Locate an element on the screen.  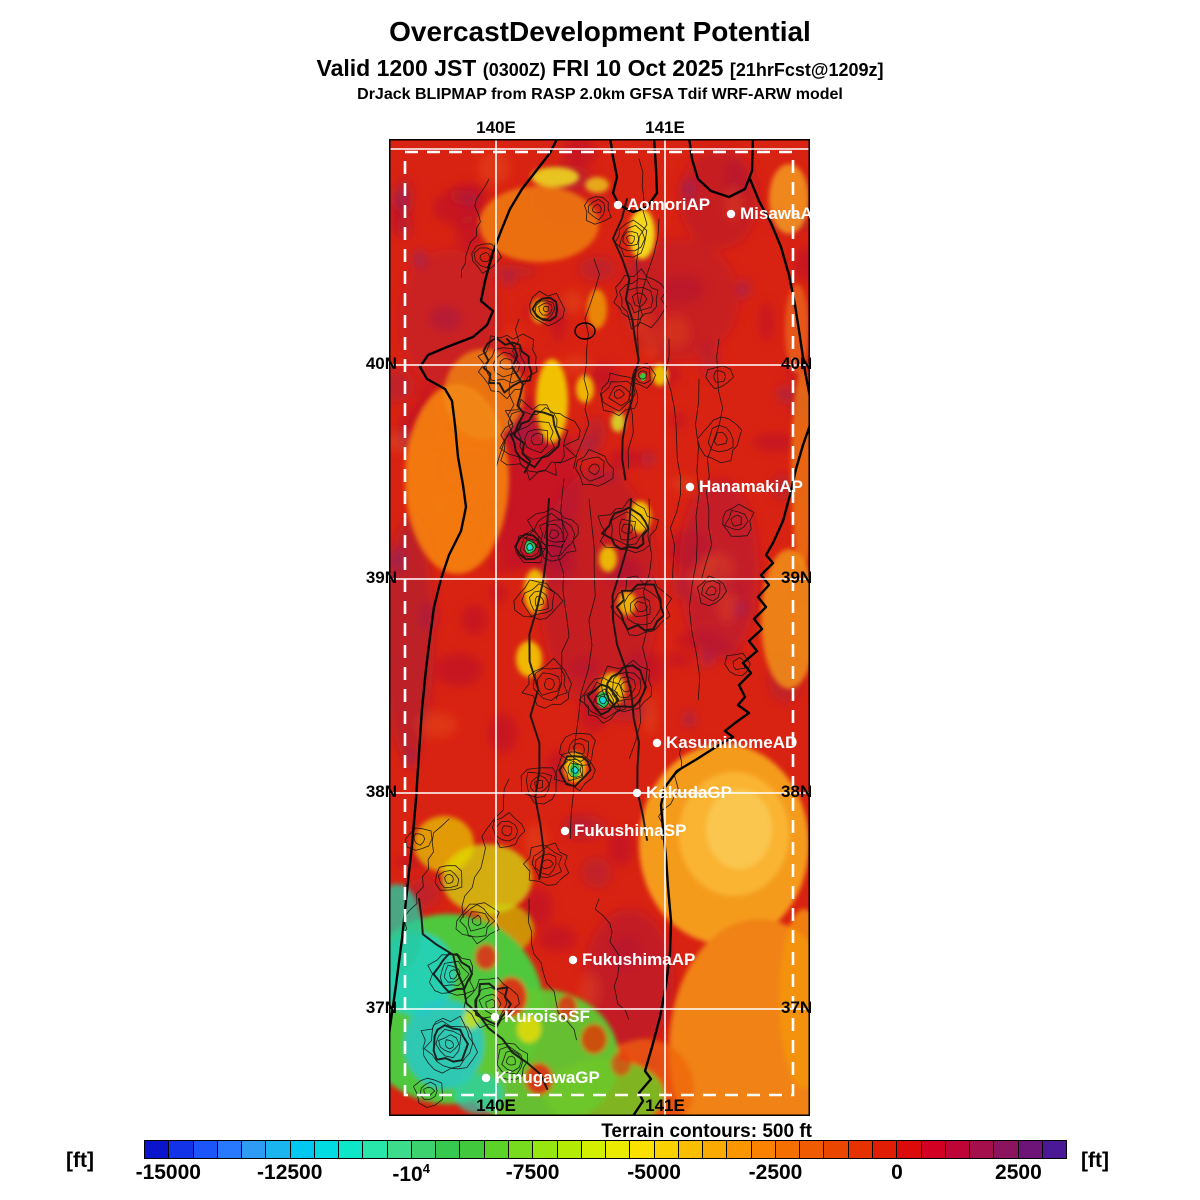
parallel-label-right: 40N is located at coordinates (797, 363).